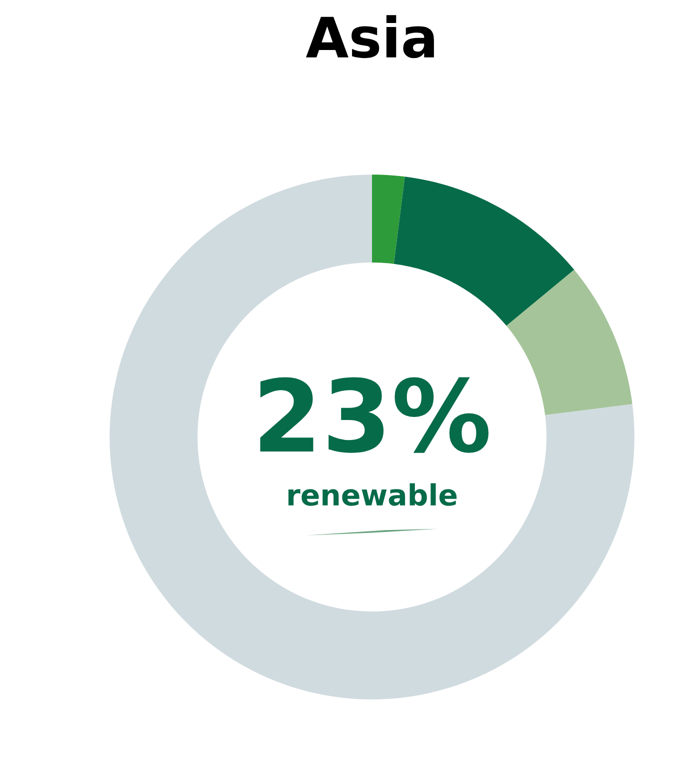 This screenshot has height=764, width=678. Describe the element at coordinates (374, 415) in the screenshot. I see `text: 23%` at that location.